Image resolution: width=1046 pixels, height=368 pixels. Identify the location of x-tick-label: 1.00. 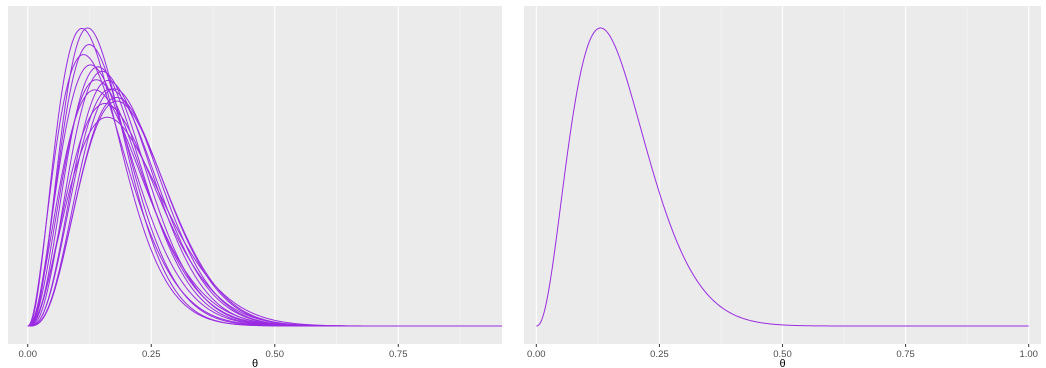
(1028, 354).